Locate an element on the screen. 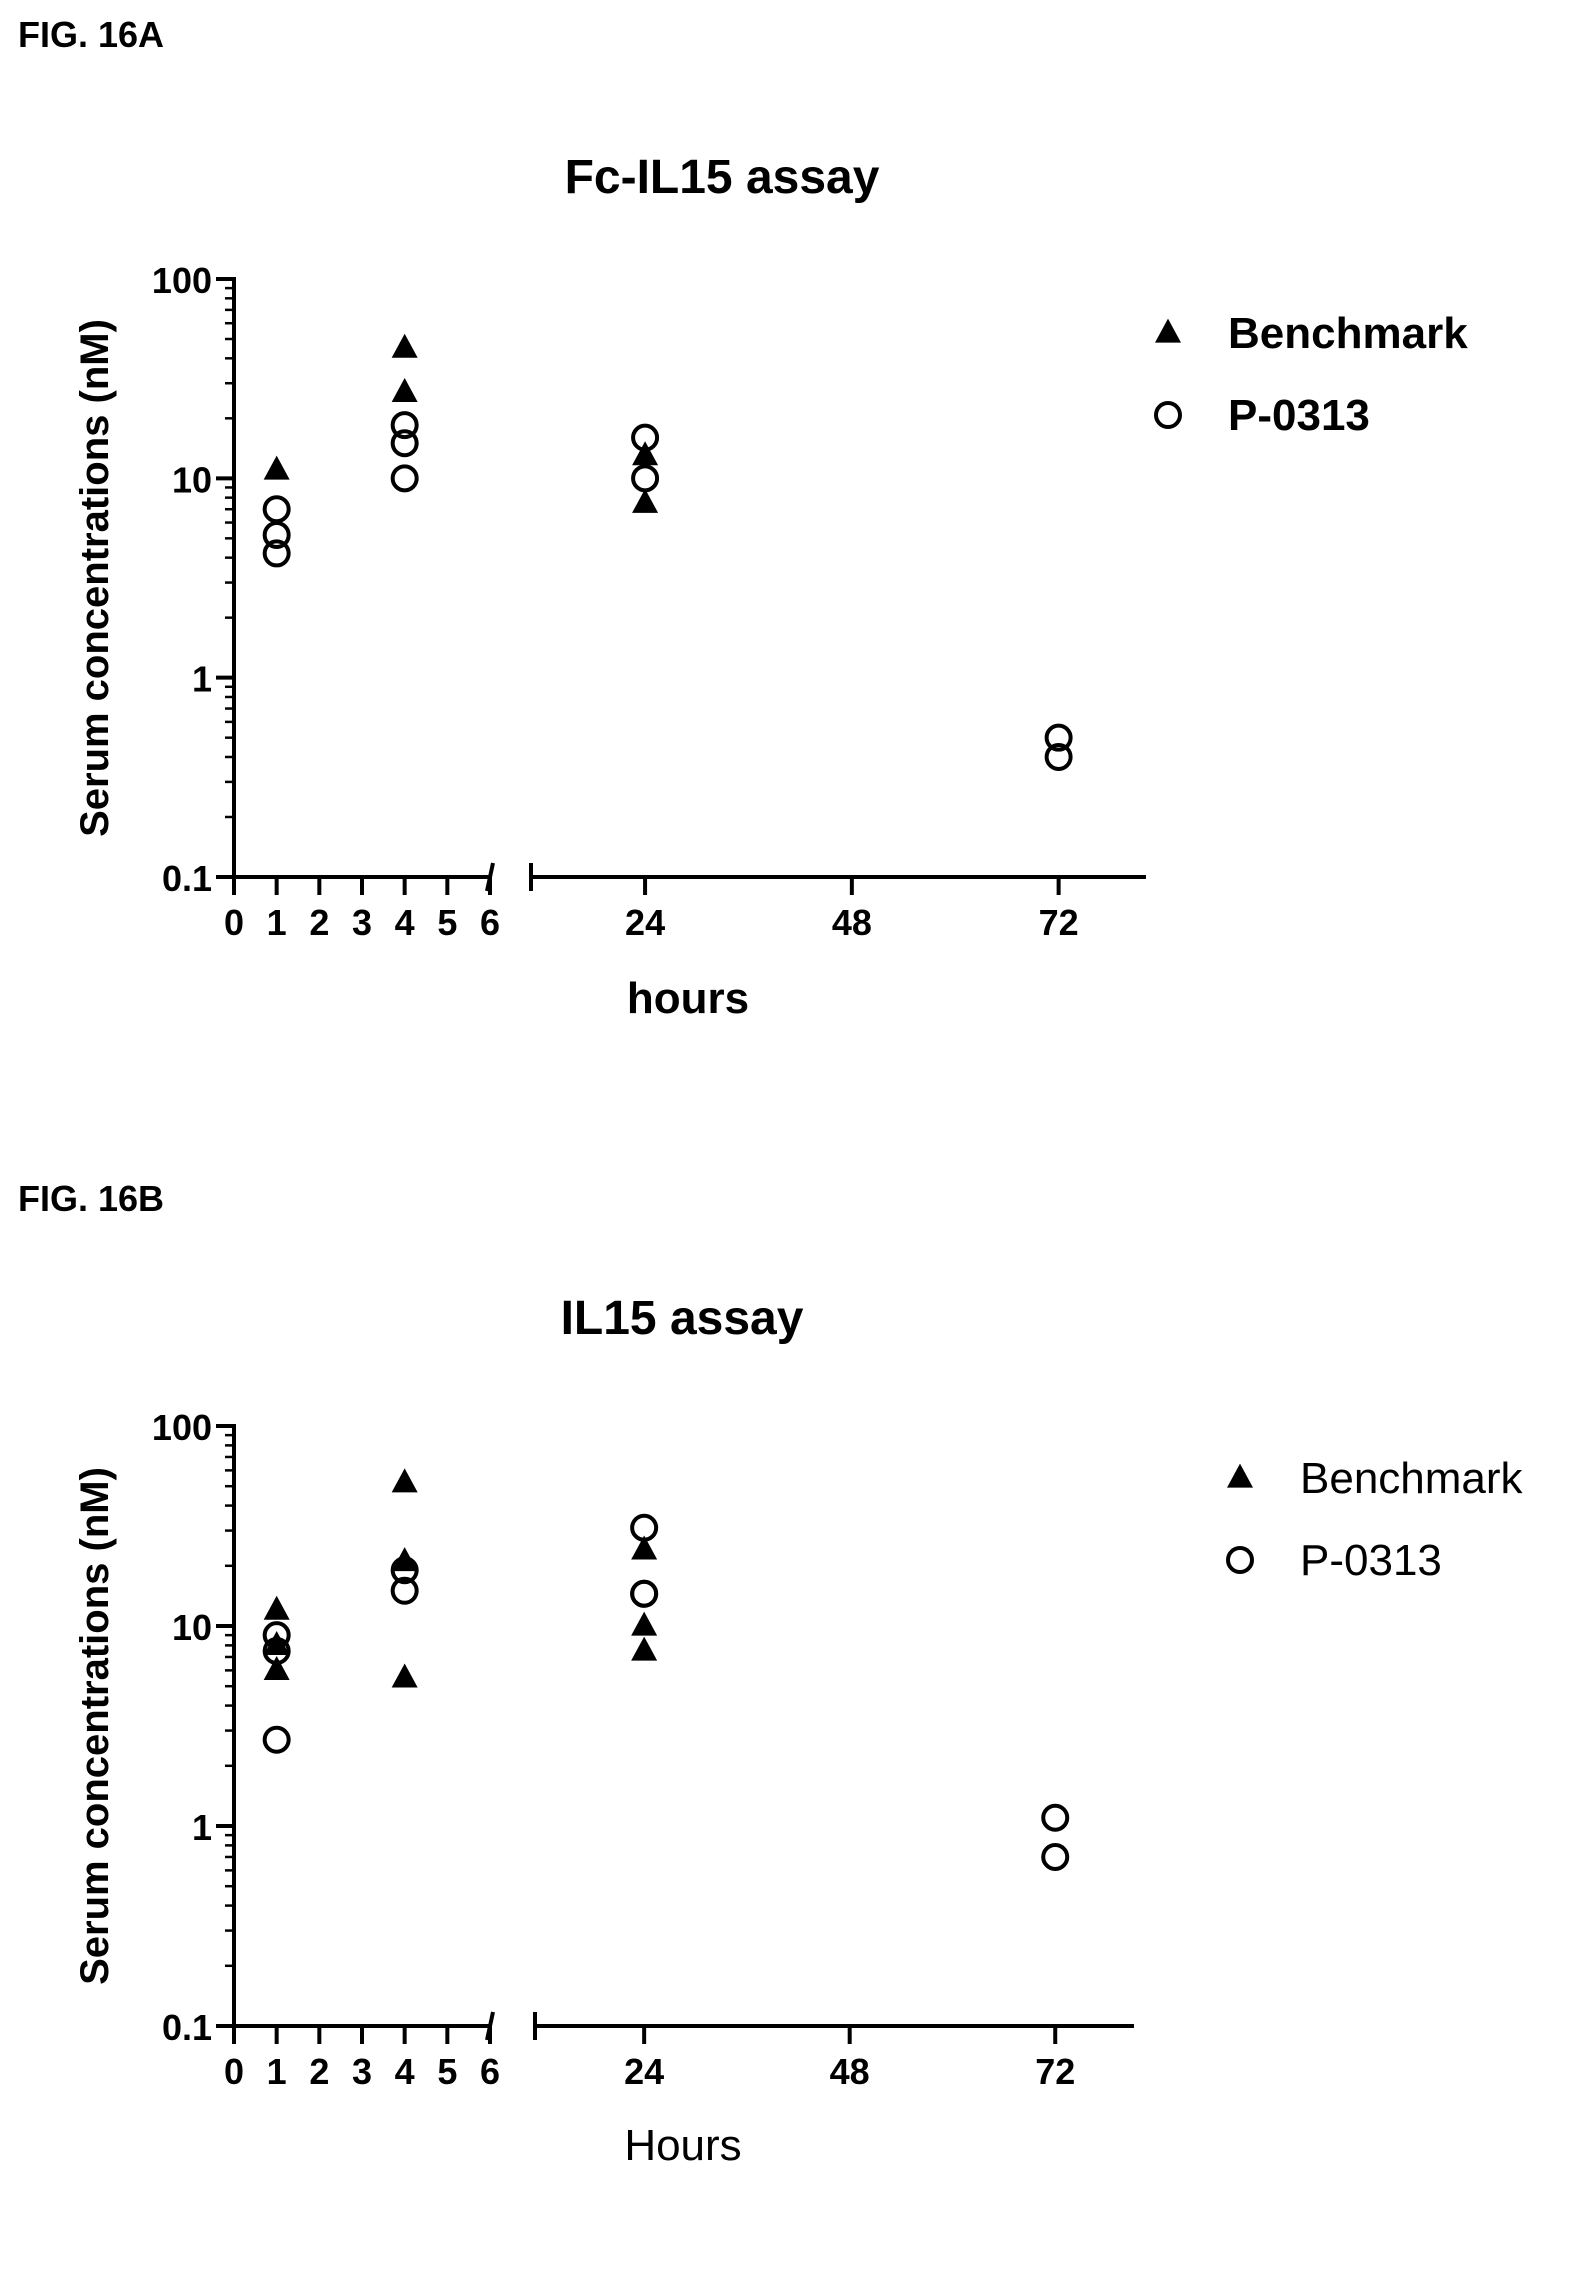 This screenshot has height=2270, width=1575. figure-label-b: FIG. 16B is located at coordinates (91, 1198).